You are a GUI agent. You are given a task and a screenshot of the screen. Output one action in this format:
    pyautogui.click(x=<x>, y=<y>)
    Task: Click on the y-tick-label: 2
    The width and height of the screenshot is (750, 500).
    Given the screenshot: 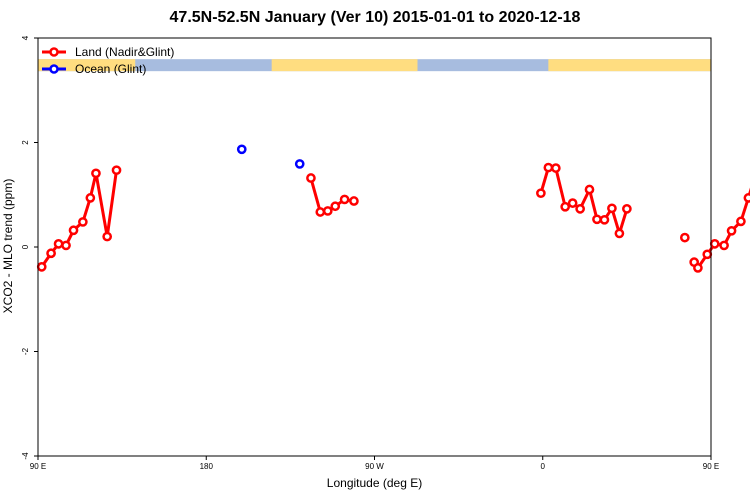 What is the action you would take?
    pyautogui.click(x=25, y=142)
    